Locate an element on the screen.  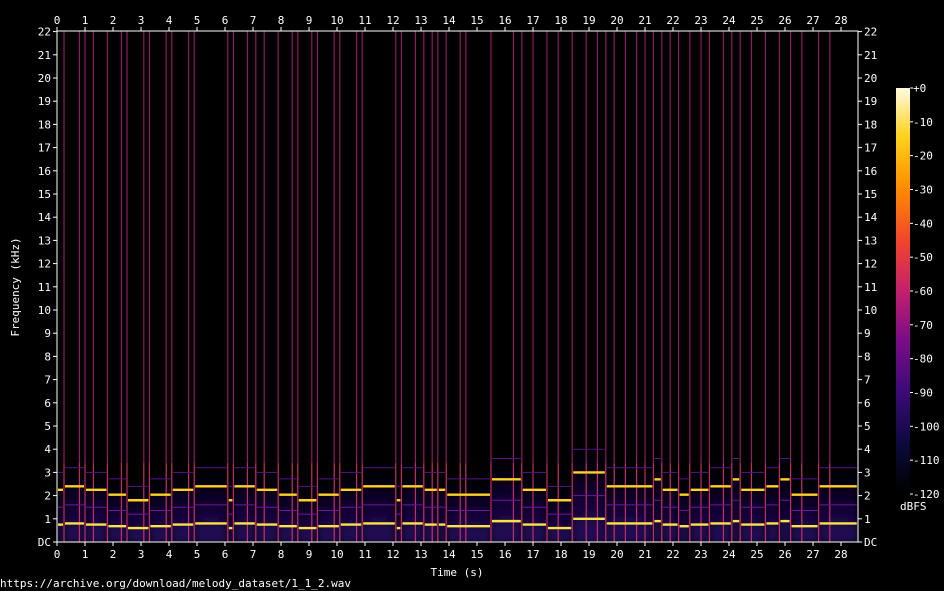
colorbar-tick-label-9: -90 is located at coordinates (923, 393).